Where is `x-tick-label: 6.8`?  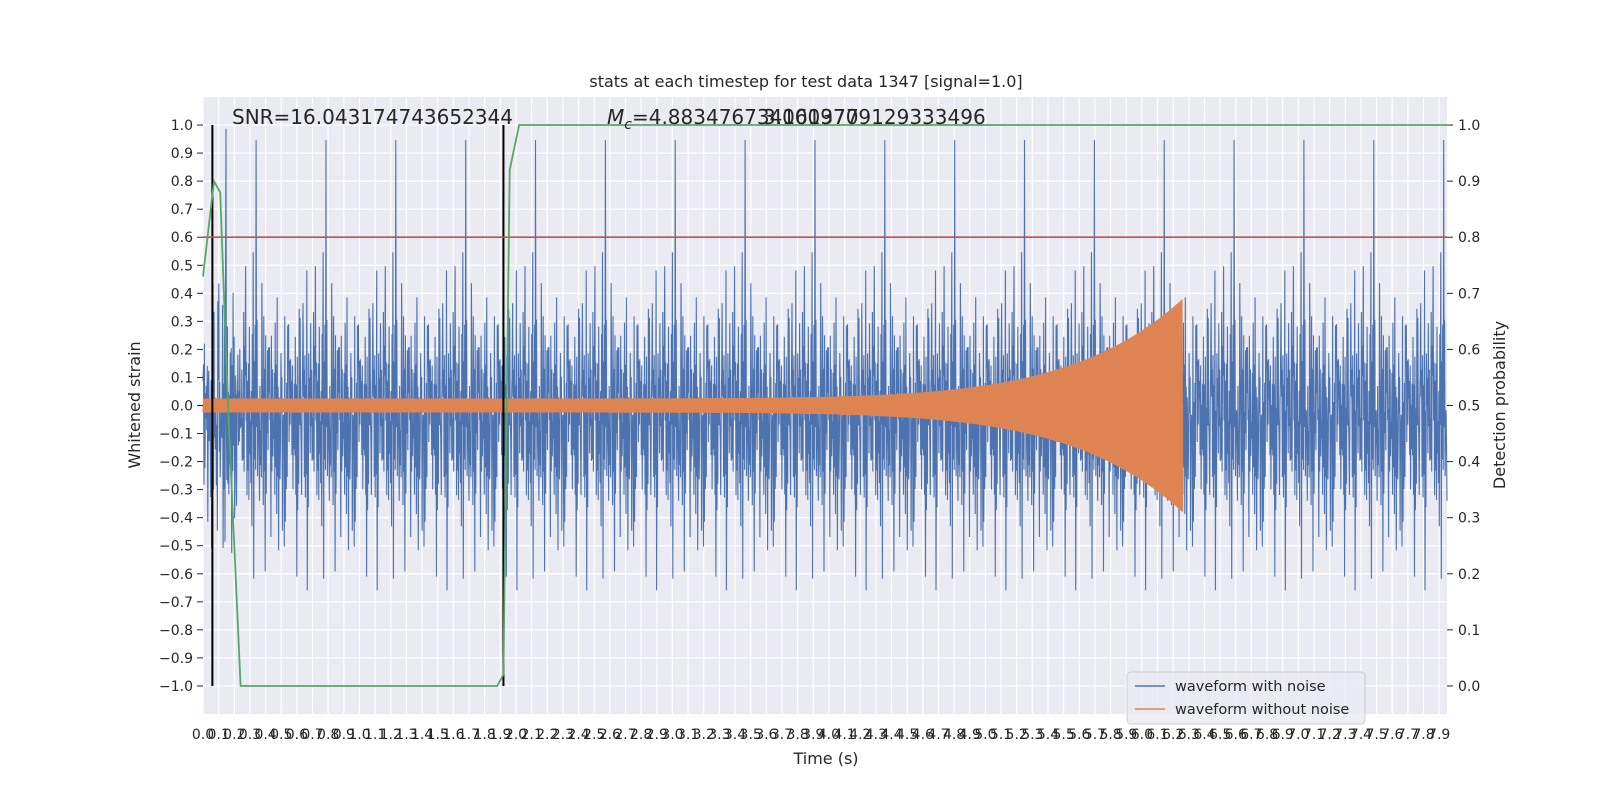
x-tick-label: 6.8 is located at coordinates (1267, 735).